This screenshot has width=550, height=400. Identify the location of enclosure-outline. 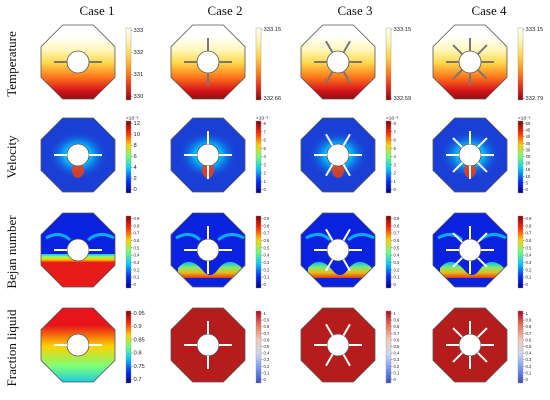
(338, 62).